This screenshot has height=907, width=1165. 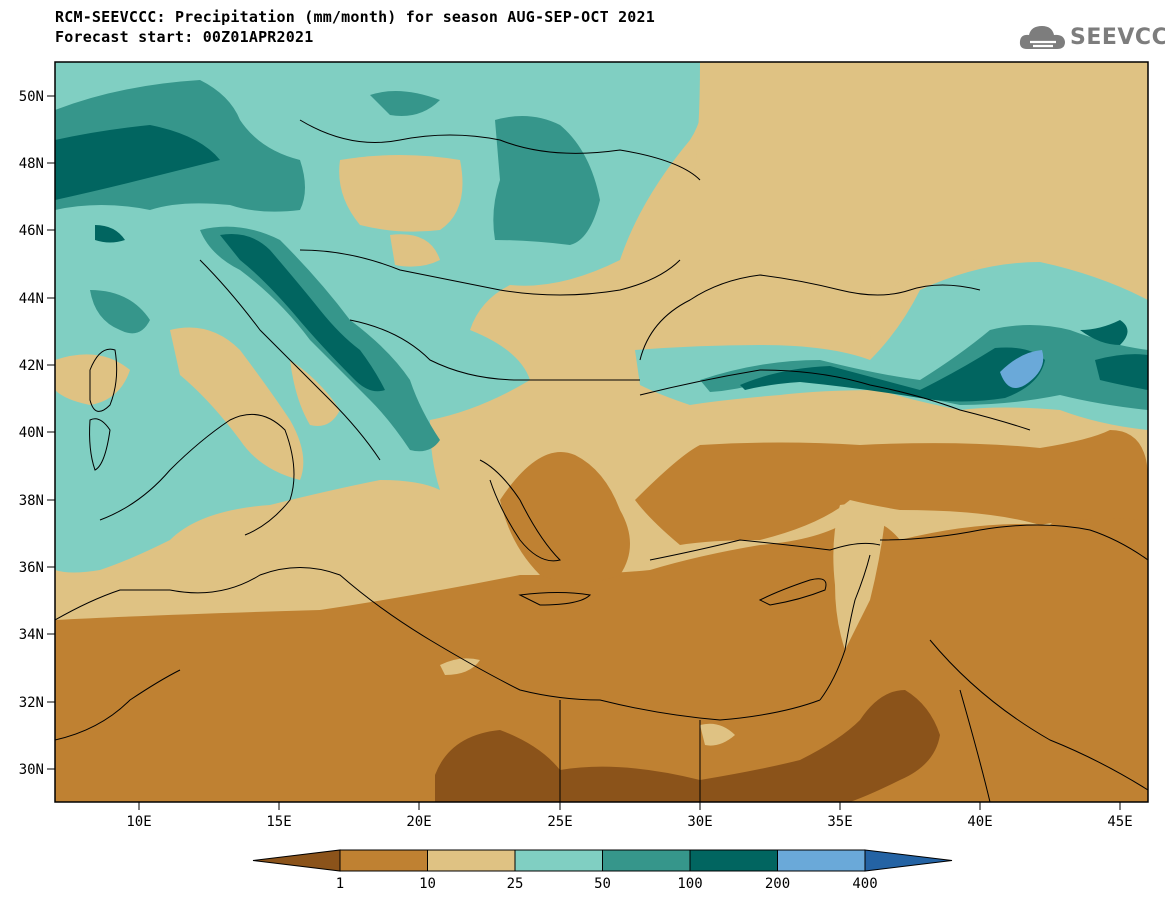 I want to click on lat-tick: 50N, so click(x=37, y=97).